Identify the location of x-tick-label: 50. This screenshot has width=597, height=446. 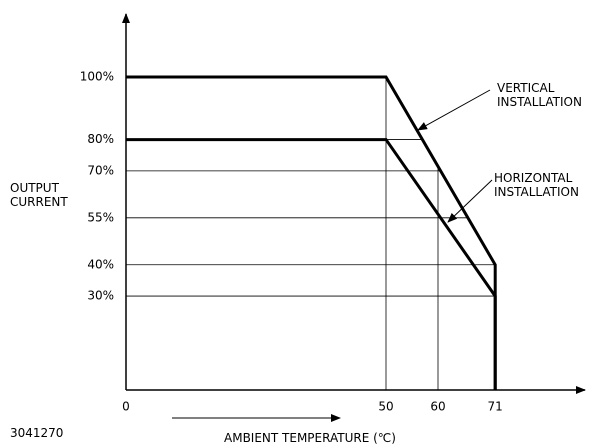
(385, 407).